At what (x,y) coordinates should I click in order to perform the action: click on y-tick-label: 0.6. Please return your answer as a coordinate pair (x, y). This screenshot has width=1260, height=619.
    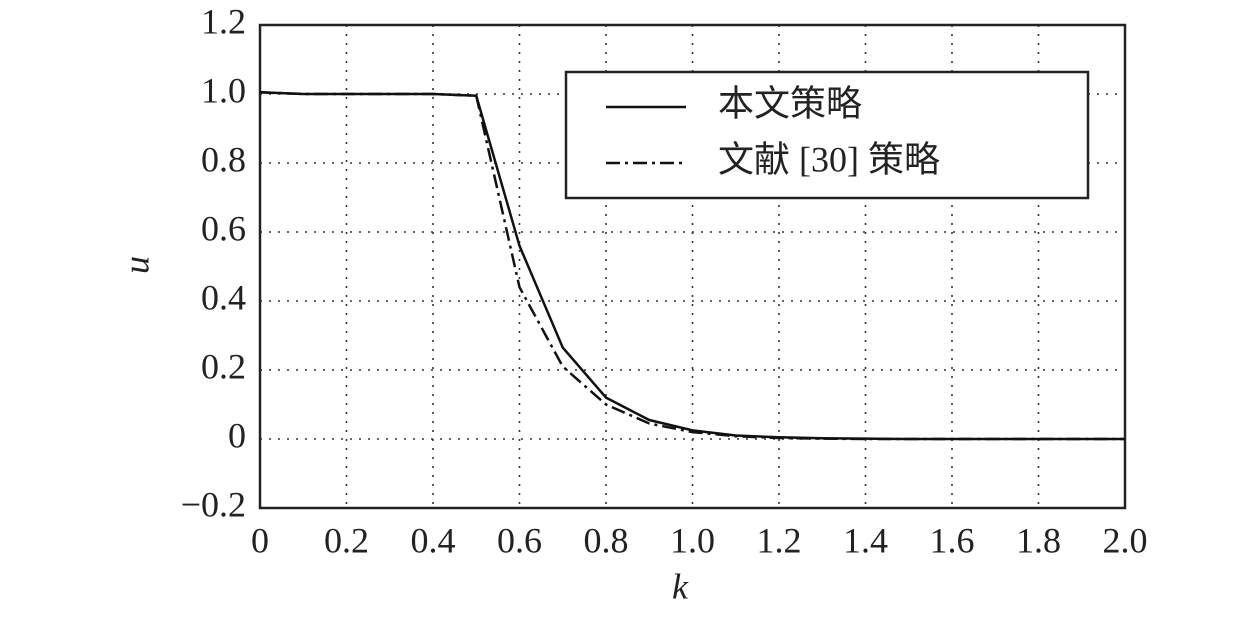
    Looking at the image, I should click on (223, 228).